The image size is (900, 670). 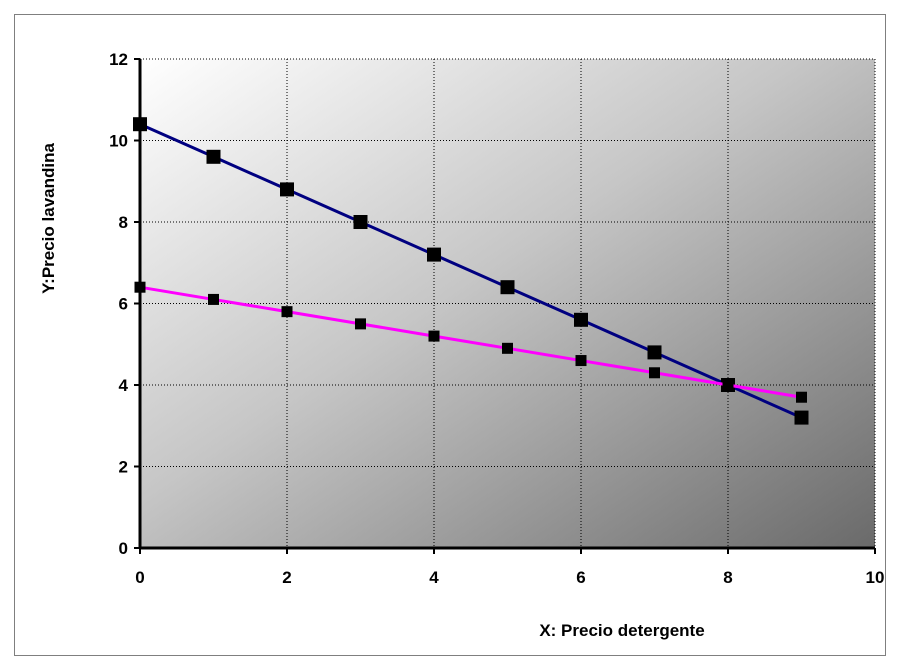 What do you see at coordinates (580, 577) in the screenshot?
I see `x-tick-label: 6` at bounding box center [580, 577].